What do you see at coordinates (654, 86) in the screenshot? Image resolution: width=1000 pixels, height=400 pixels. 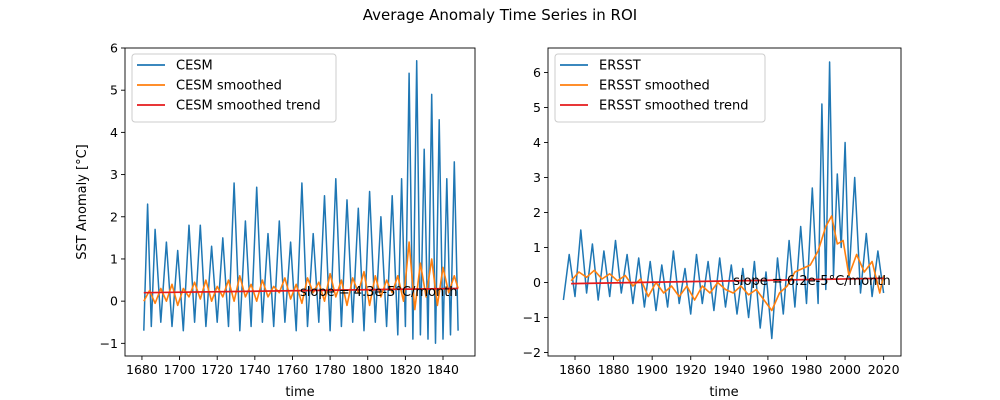 I see `legend-entry: ERSST smoothed` at bounding box center [654, 86].